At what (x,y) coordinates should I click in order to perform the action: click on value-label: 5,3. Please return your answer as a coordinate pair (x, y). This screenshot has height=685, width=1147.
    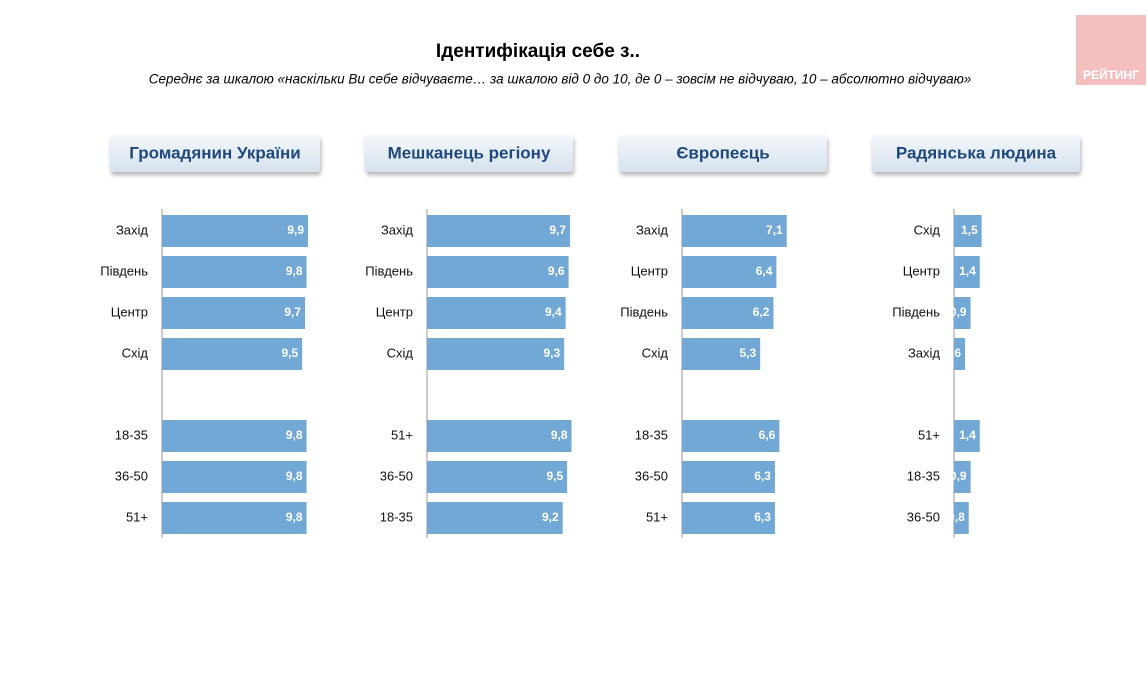
    Looking at the image, I should click on (747, 353).